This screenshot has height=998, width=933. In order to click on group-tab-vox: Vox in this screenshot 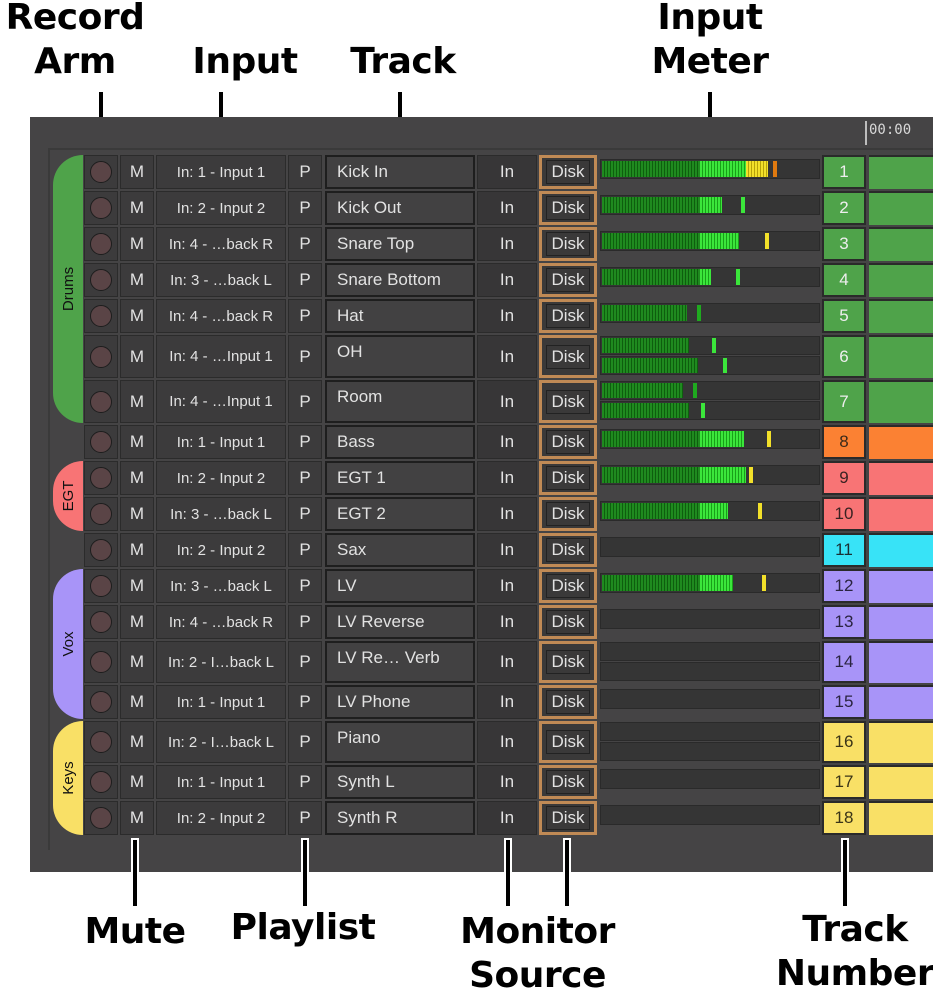, I will do `click(68, 644)`.